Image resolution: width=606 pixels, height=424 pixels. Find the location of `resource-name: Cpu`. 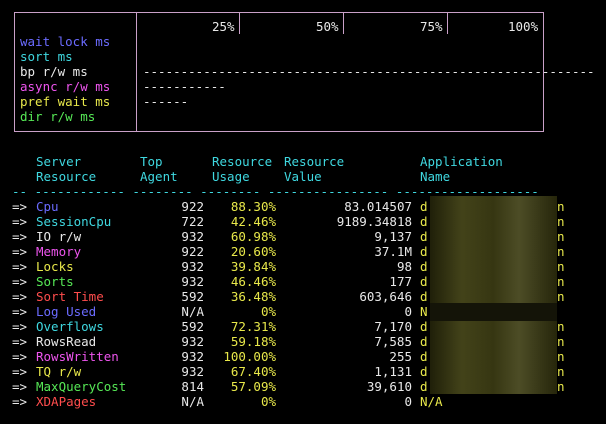

resource-name: Cpu is located at coordinates (47, 206).